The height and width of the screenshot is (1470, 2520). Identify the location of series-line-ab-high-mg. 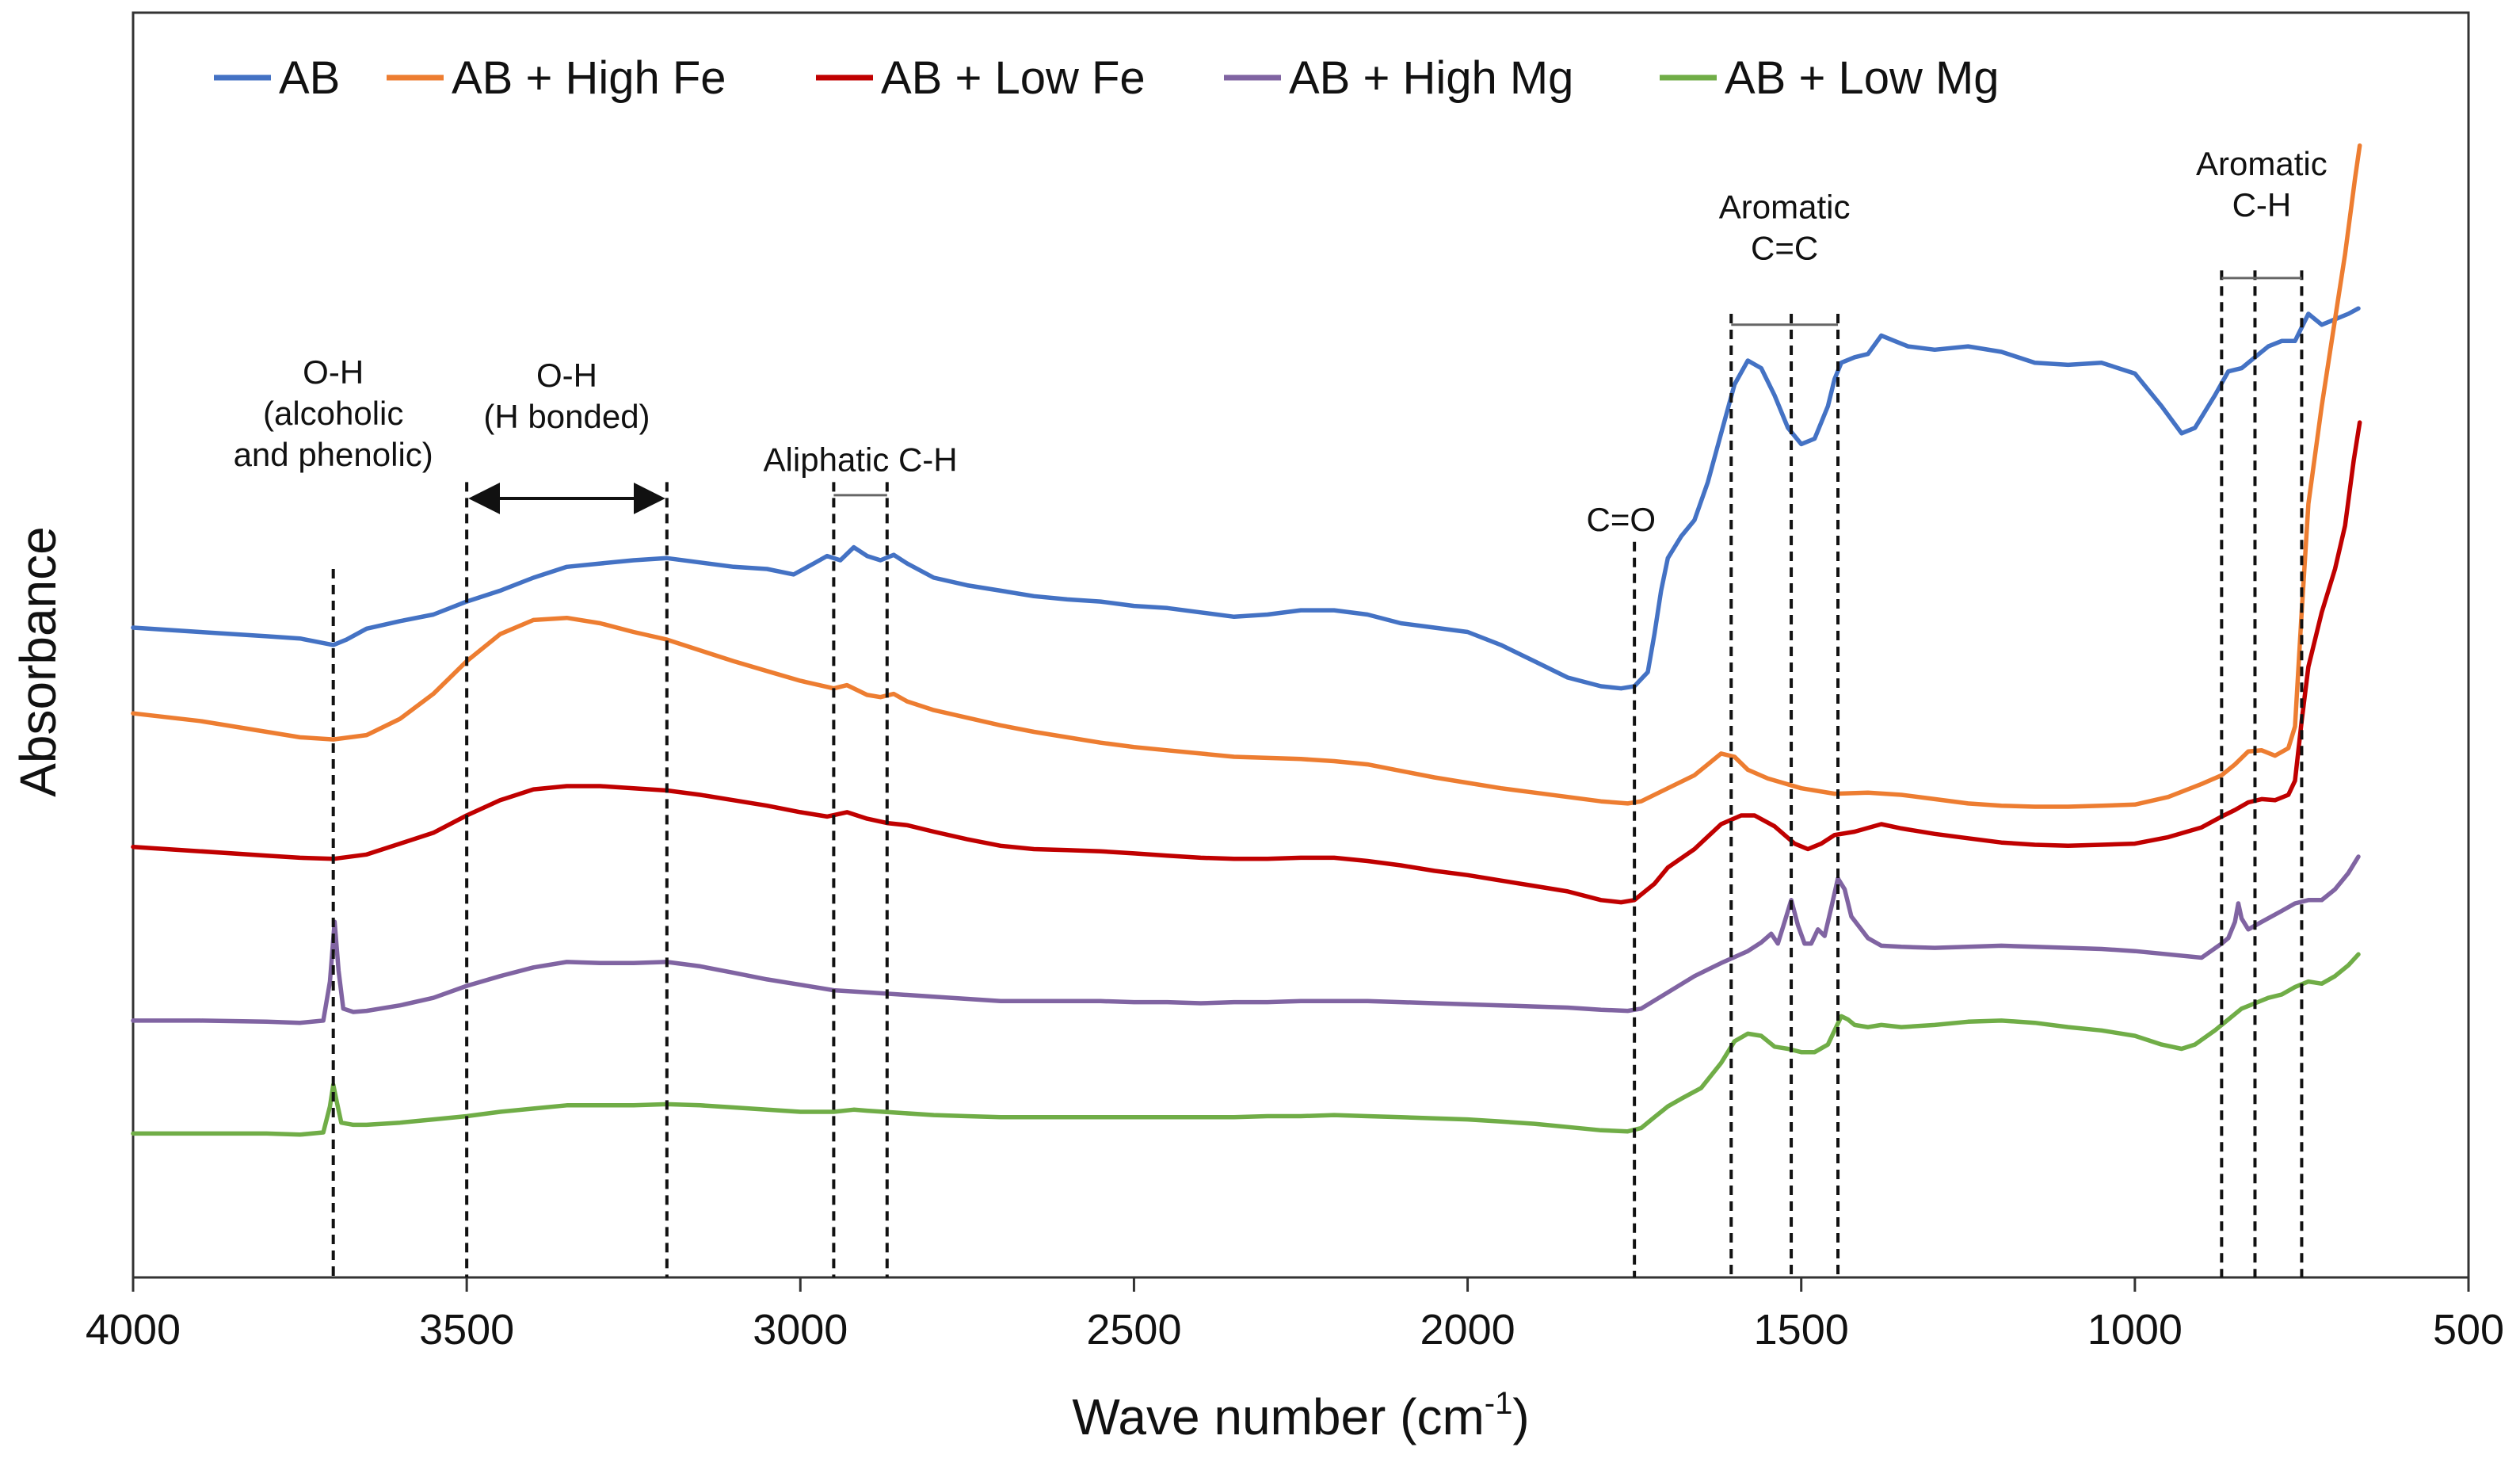
(1246, 940).